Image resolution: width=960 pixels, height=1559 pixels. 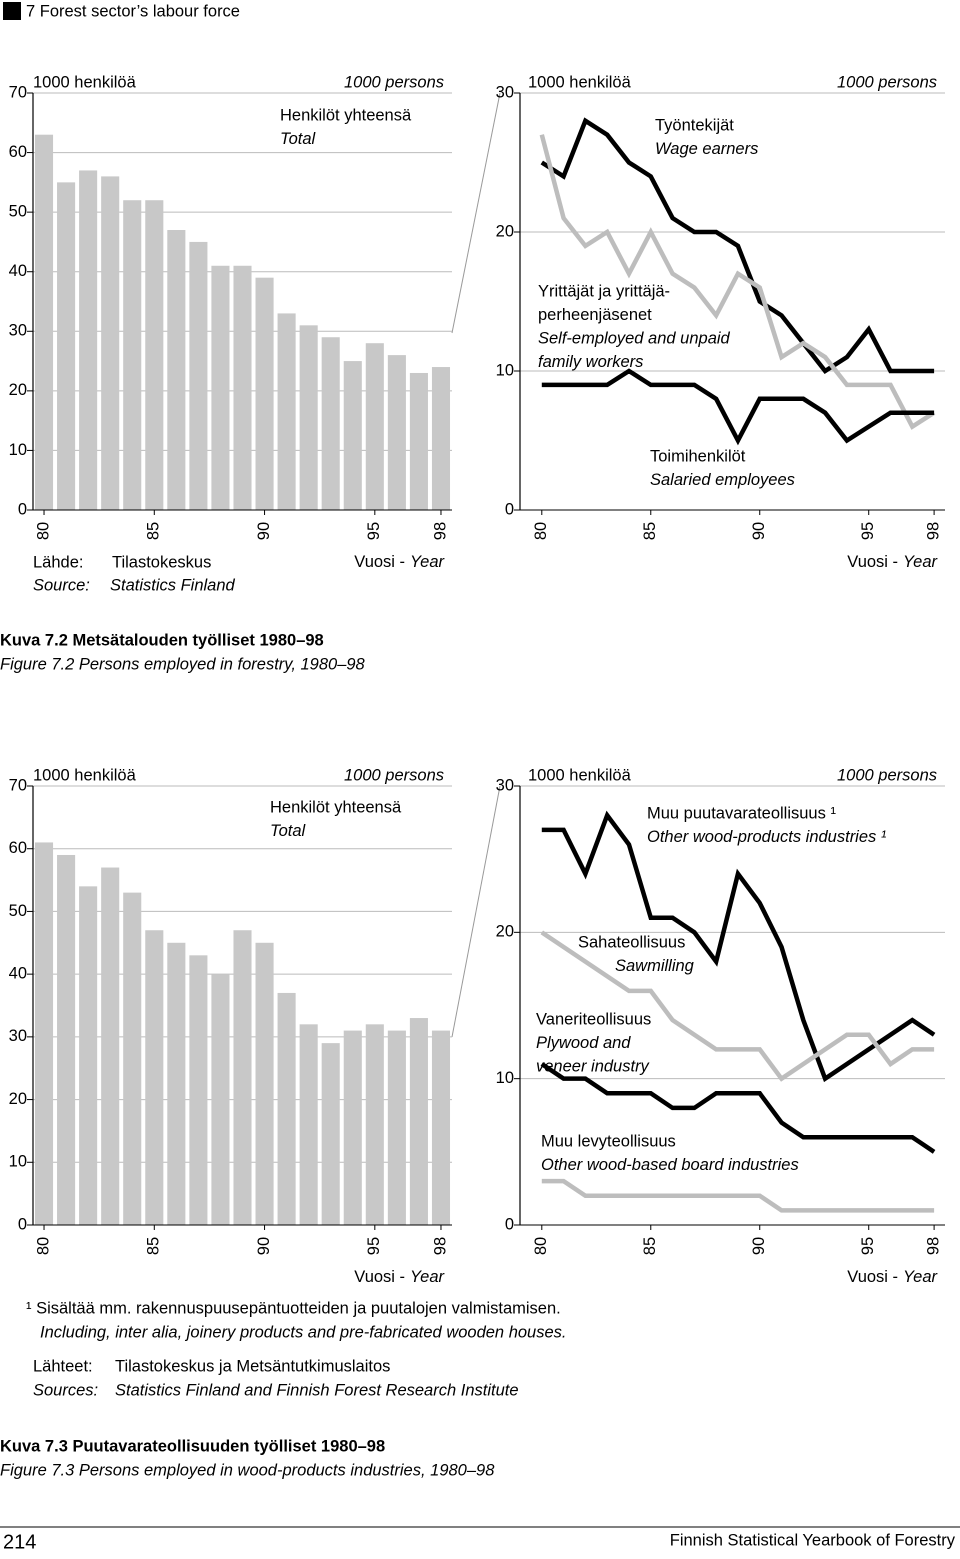 I want to click on y-tick-label: 60, so click(x=18, y=848).